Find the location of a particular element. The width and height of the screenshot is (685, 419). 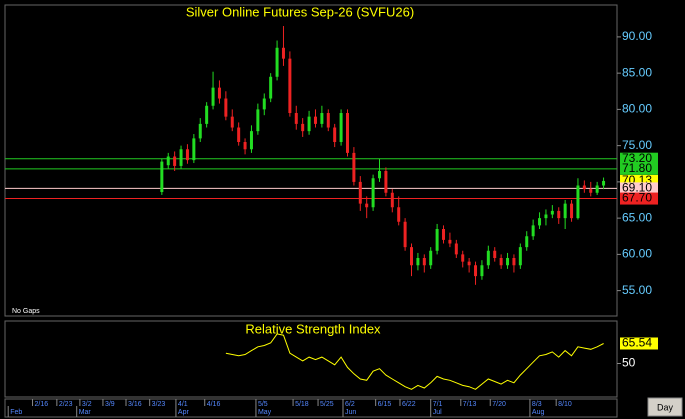

x-tick-label: 6/15 is located at coordinates (385, 404).